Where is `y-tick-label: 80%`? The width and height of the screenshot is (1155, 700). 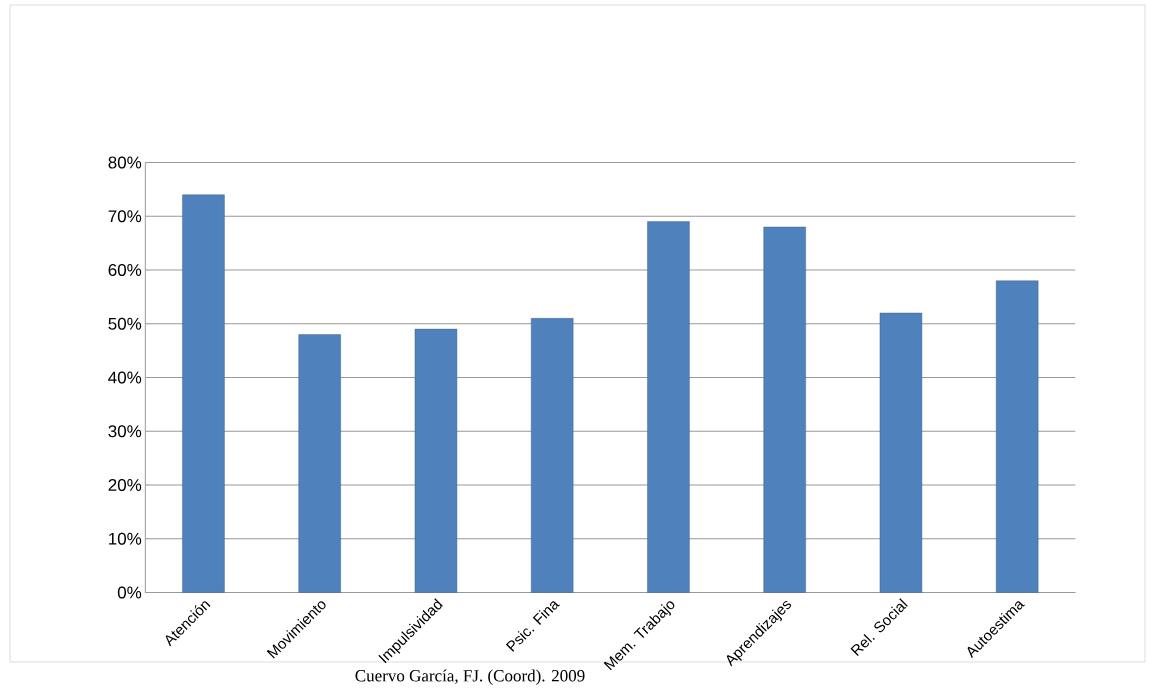 y-tick-label: 80% is located at coordinates (125, 162).